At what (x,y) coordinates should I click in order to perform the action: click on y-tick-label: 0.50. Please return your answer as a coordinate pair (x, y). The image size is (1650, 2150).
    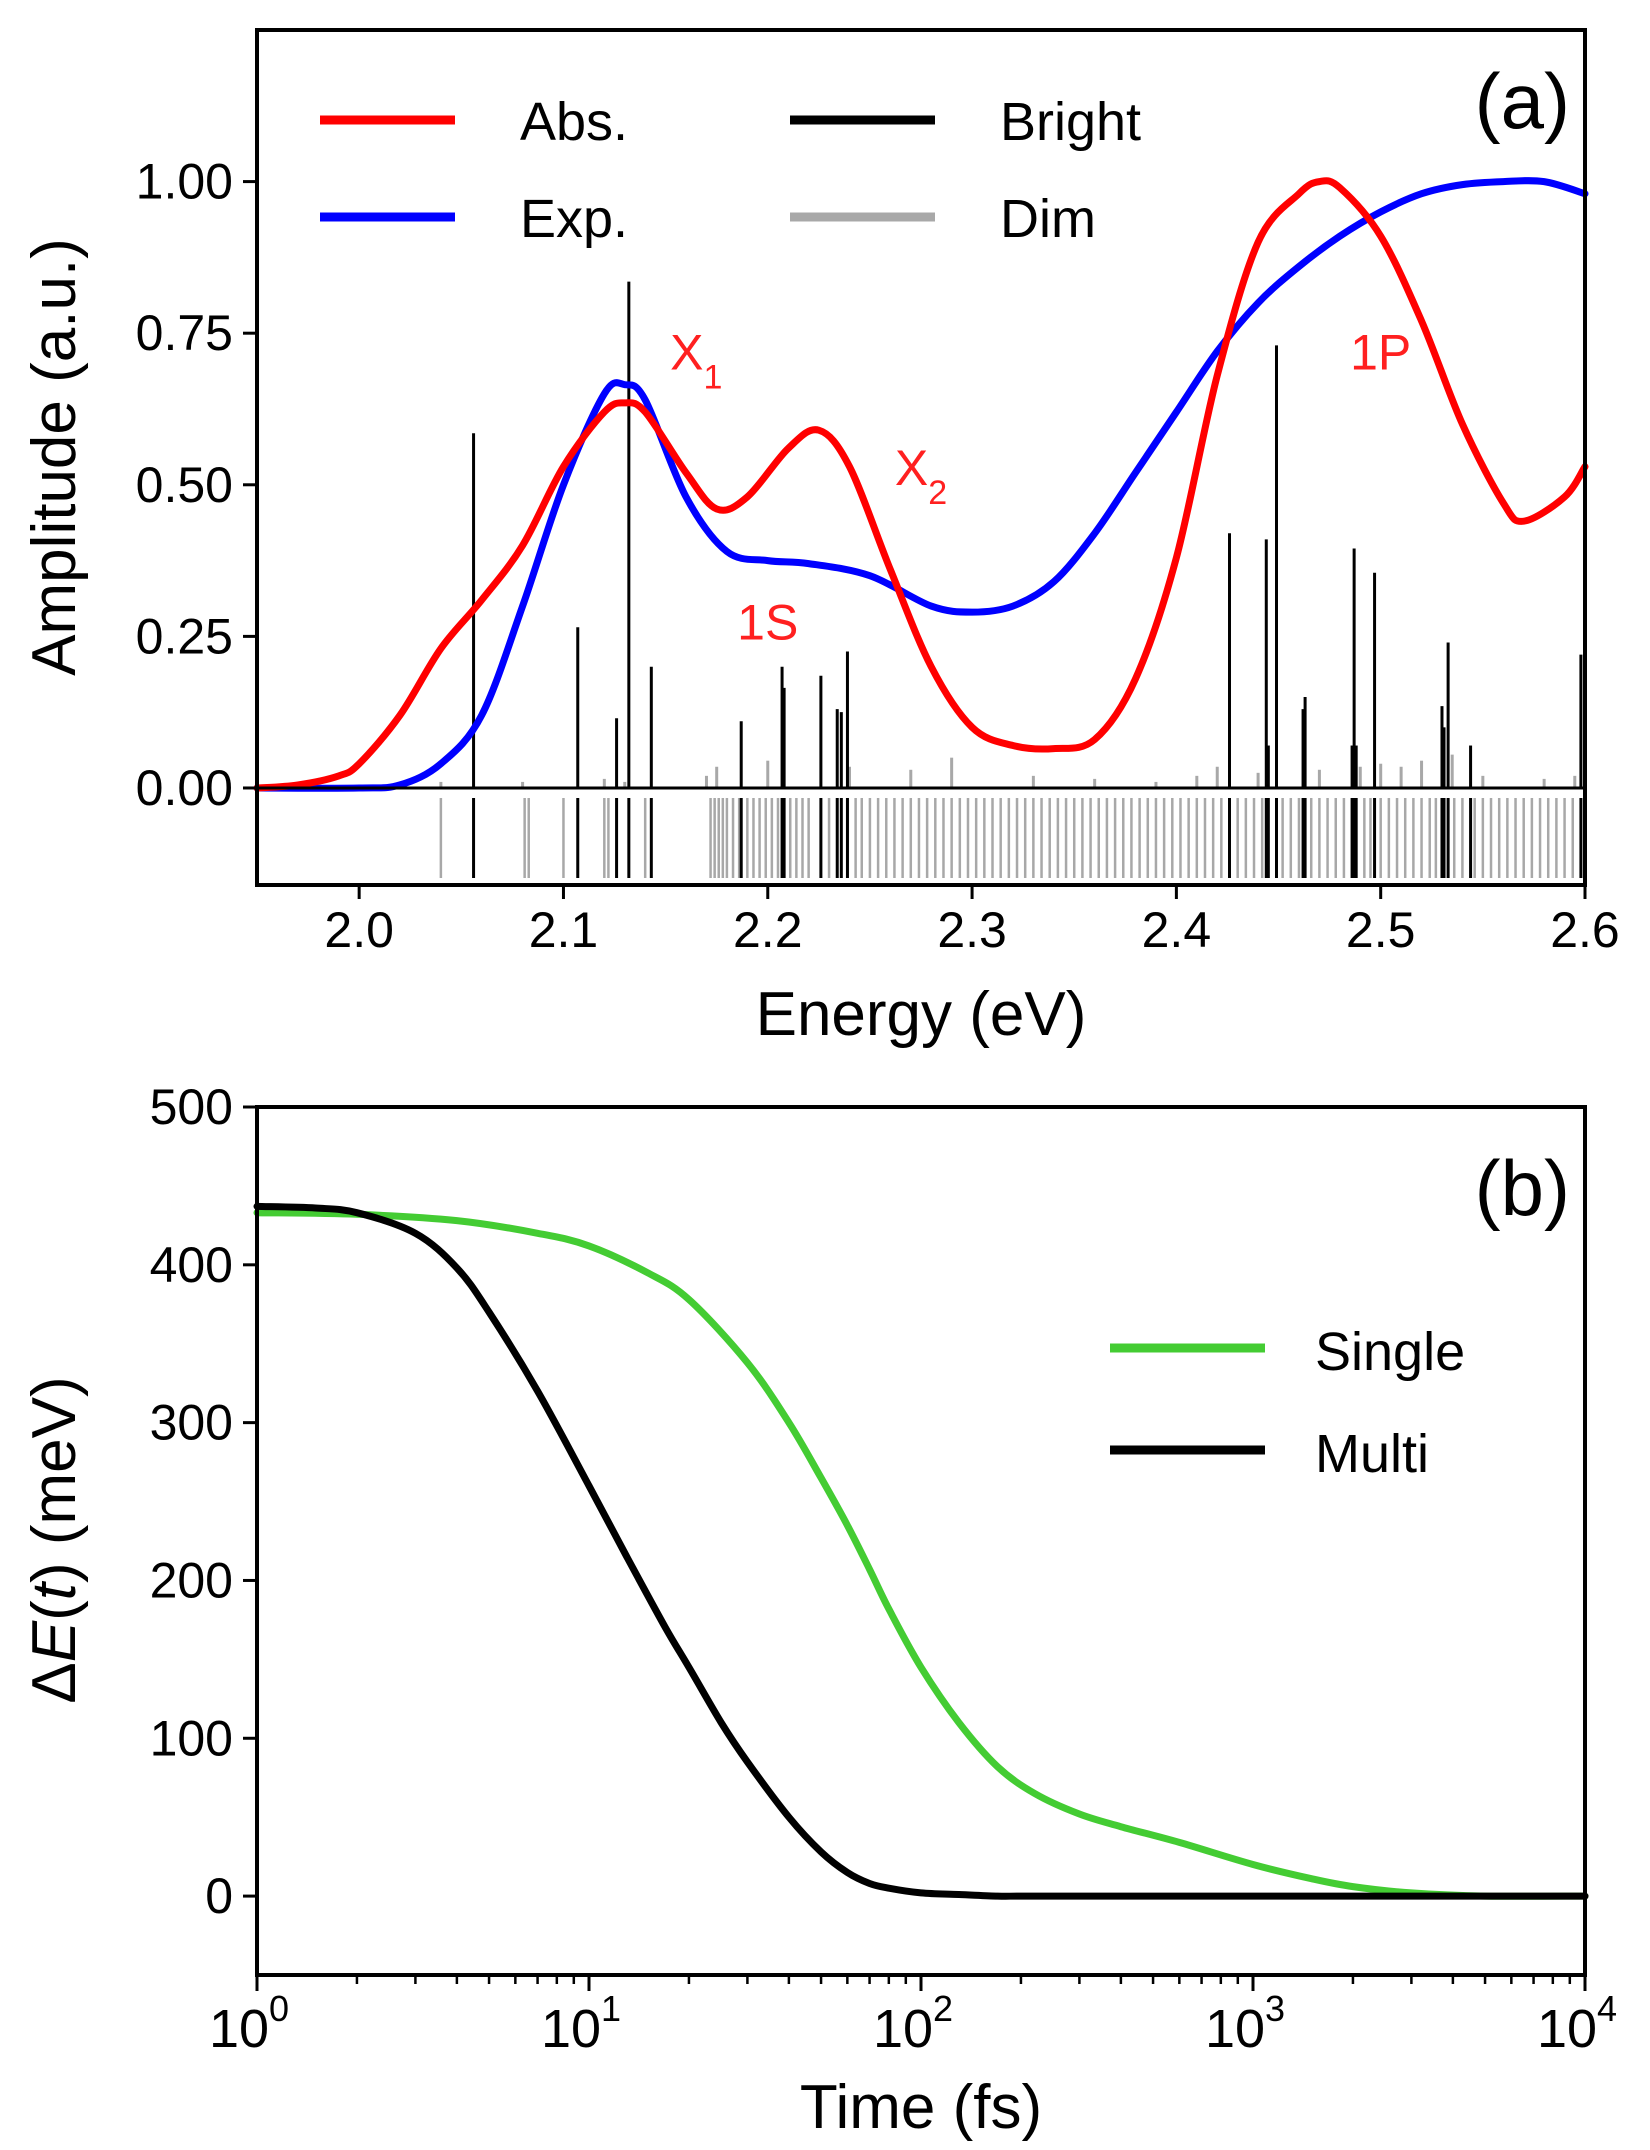
    Looking at the image, I should click on (184, 485).